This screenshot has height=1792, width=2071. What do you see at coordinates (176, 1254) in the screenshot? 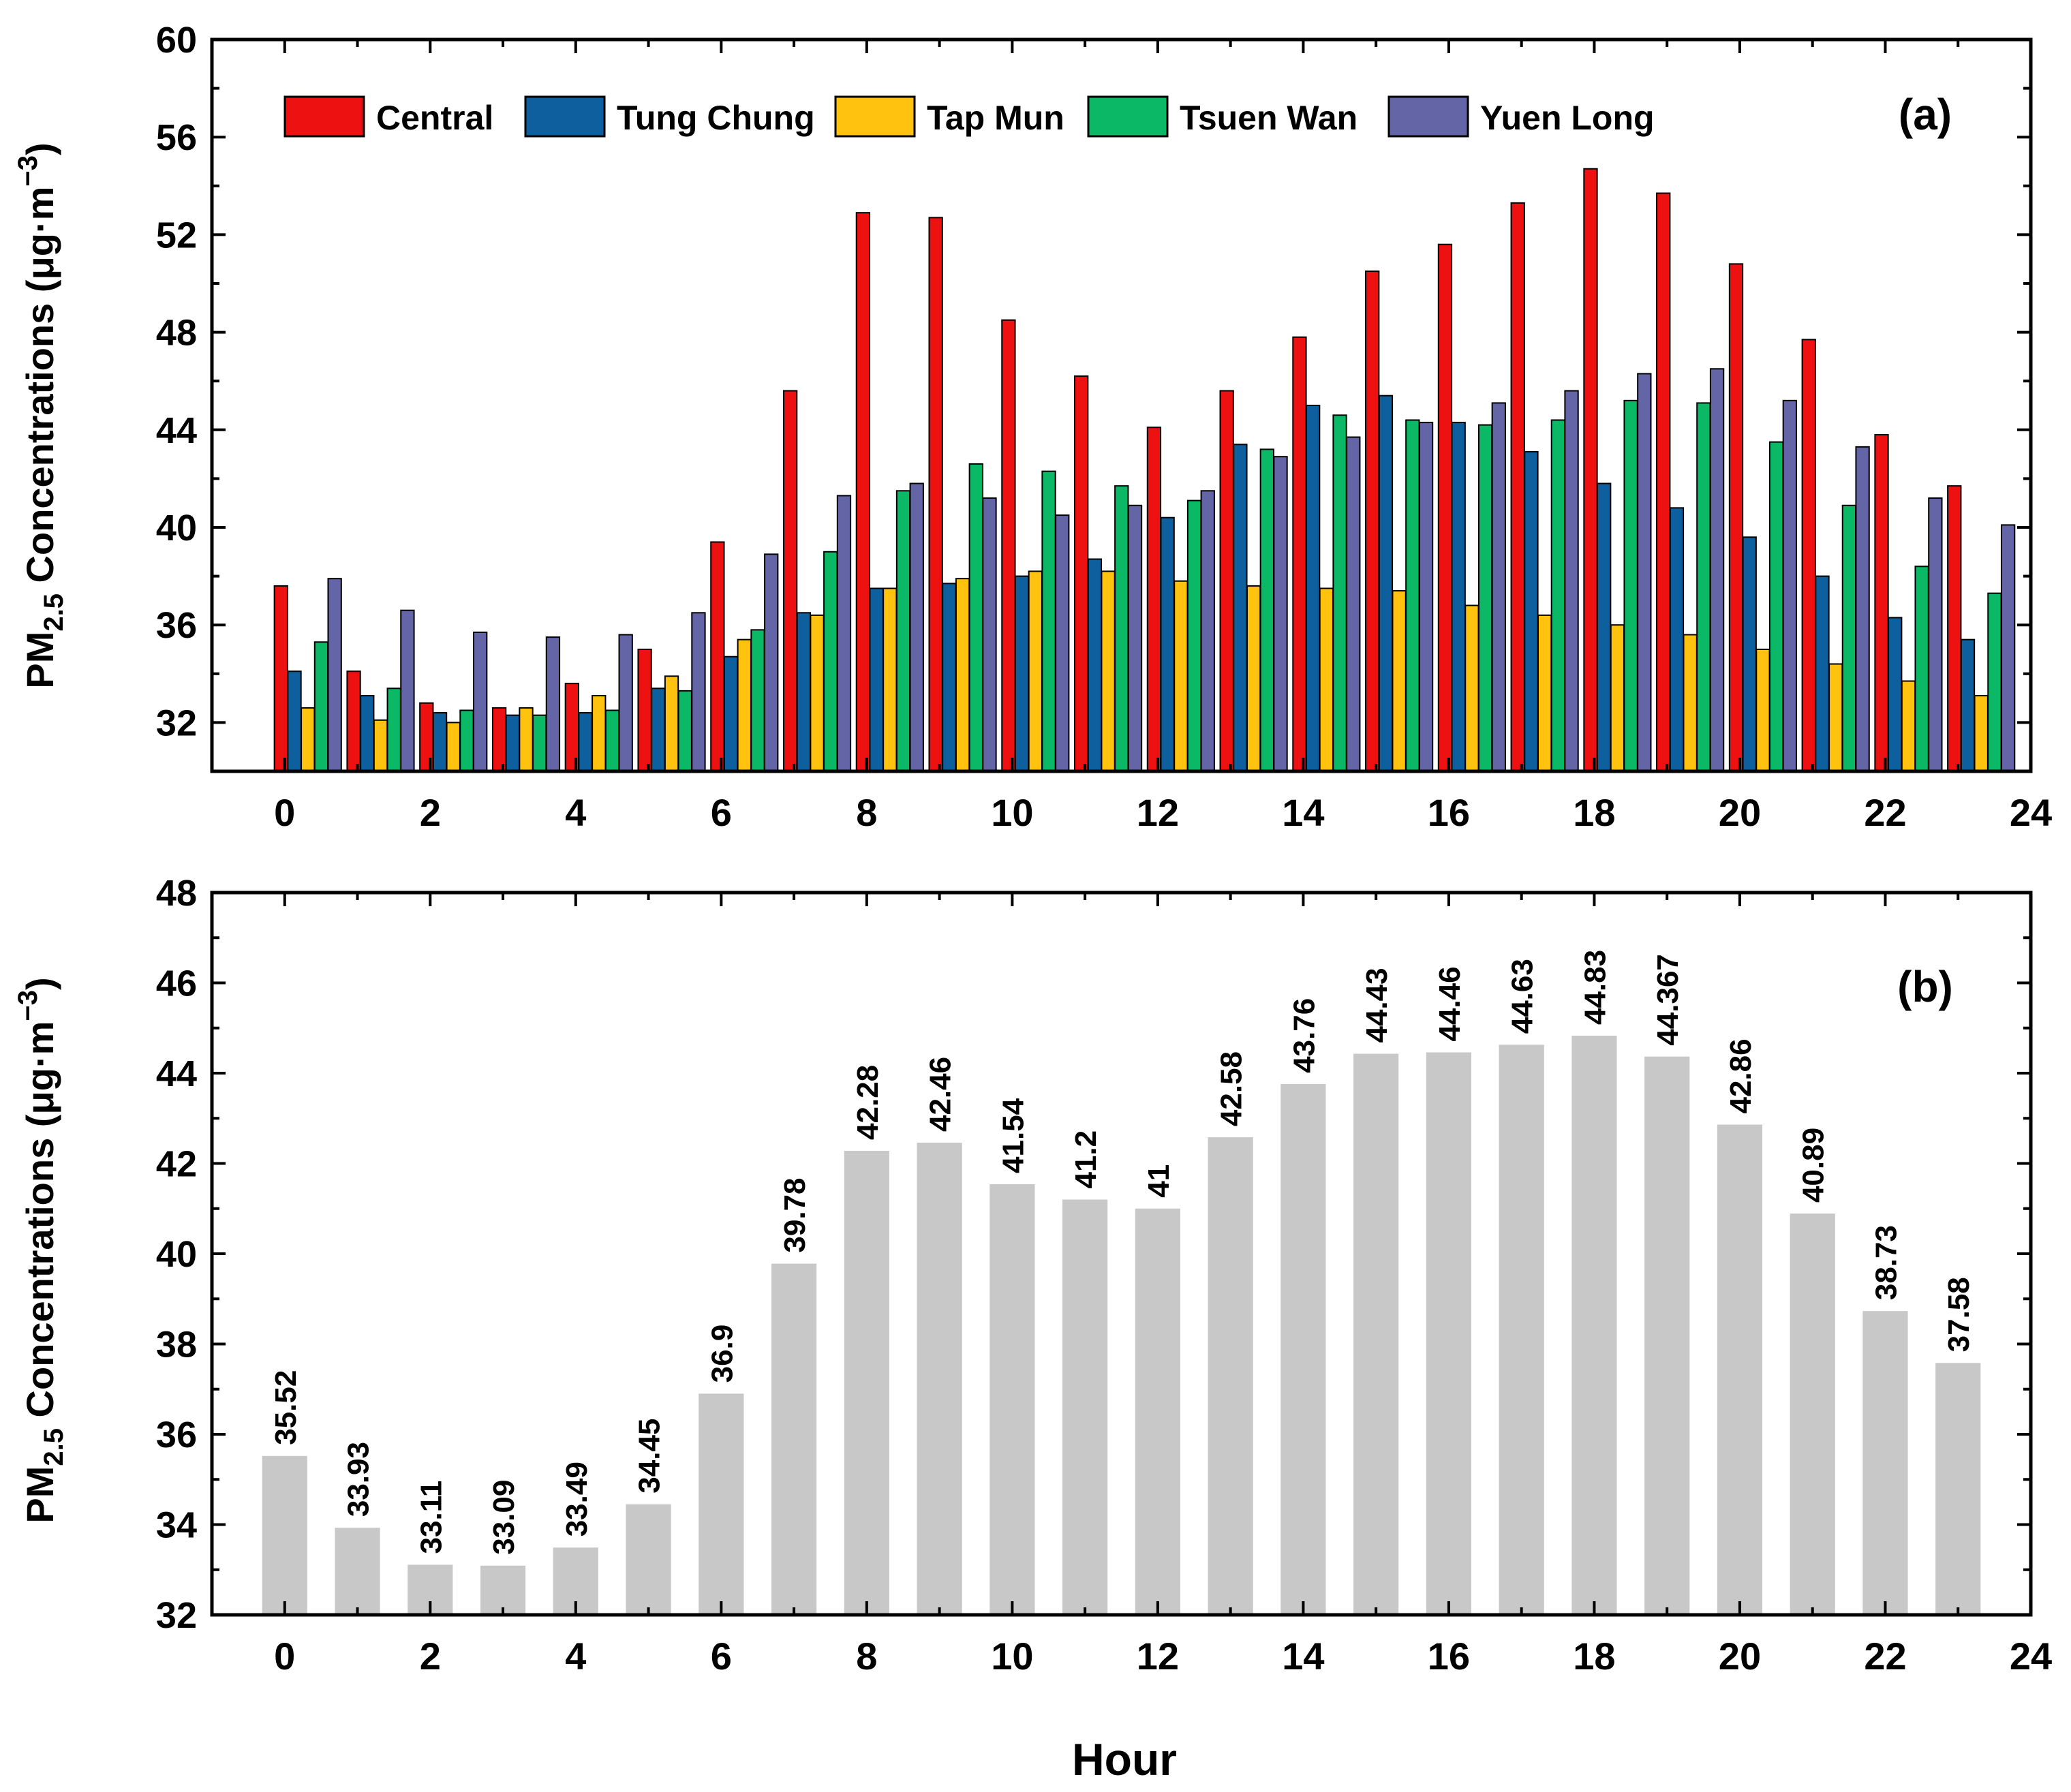
I see `panel-b-y-tick-label: 40` at bounding box center [176, 1254].